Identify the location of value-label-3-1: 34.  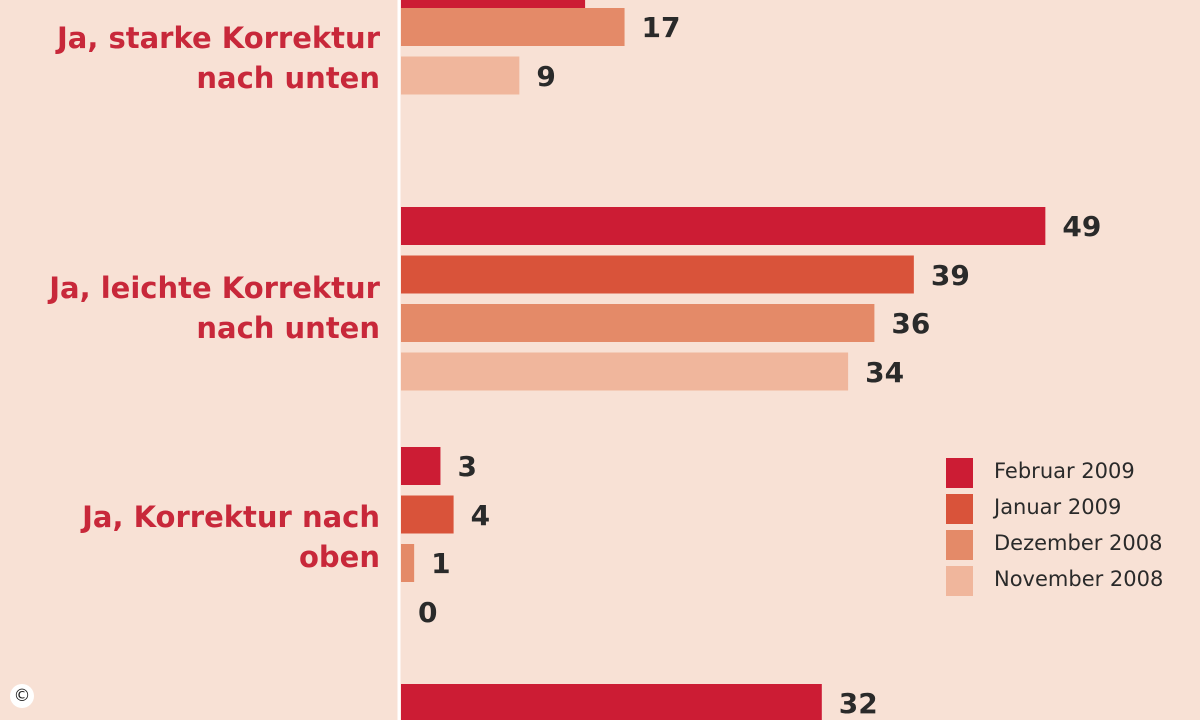
(885, 372).